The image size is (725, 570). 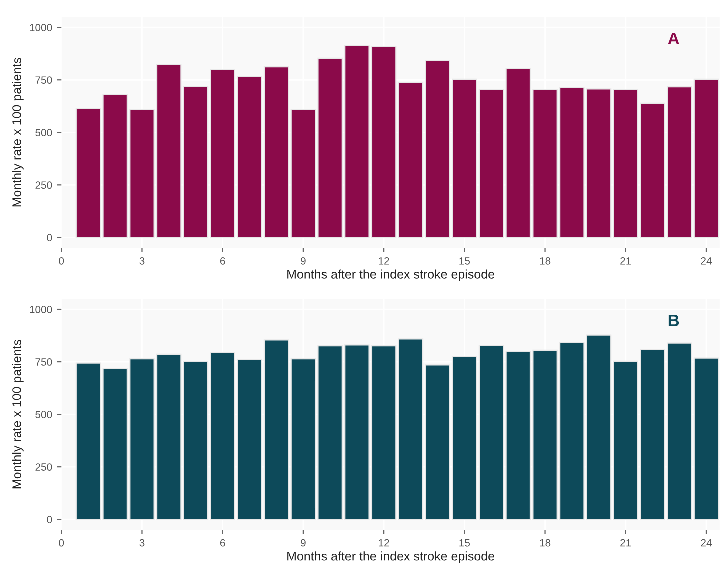 What do you see at coordinates (674, 39) in the screenshot?
I see `annotation: A` at bounding box center [674, 39].